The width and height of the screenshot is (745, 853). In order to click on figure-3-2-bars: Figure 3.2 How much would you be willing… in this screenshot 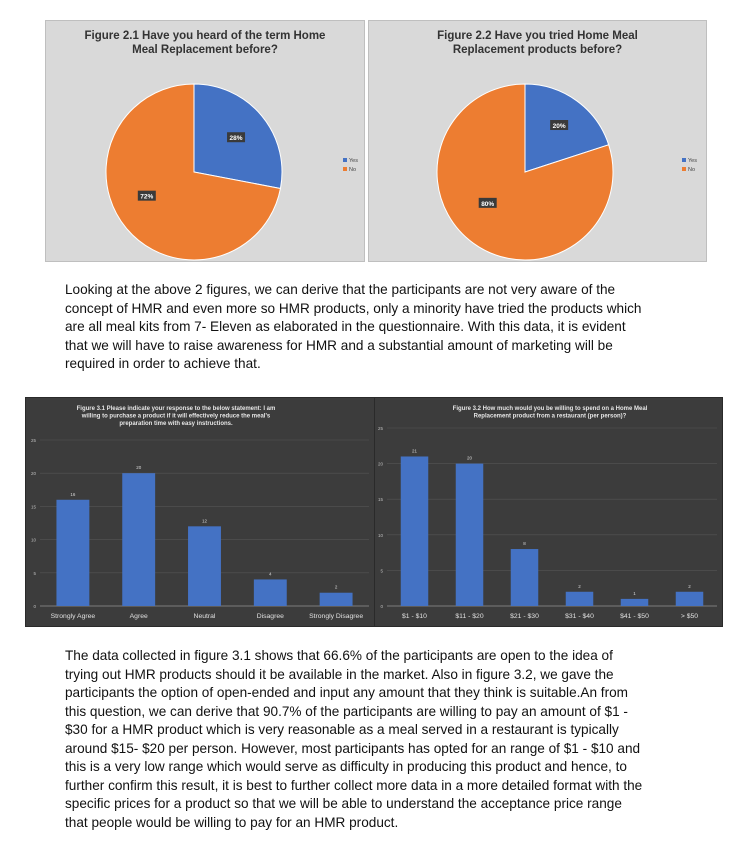, I will do `click(547, 513)`.